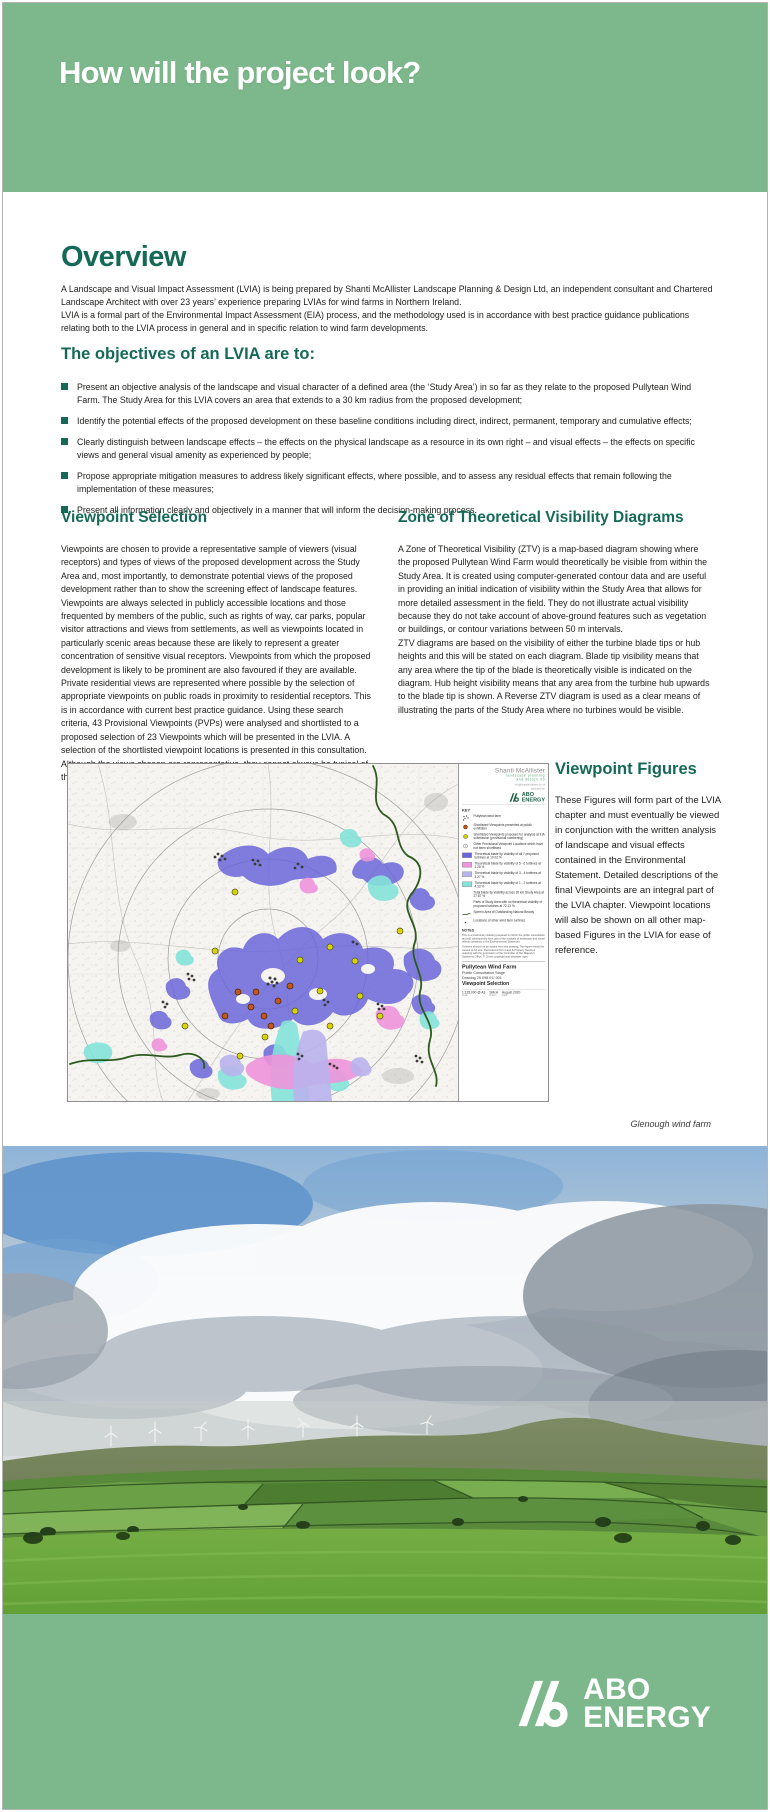 This screenshot has width=770, height=1812. What do you see at coordinates (466, 846) in the screenshot?
I see `white-dot-icon` at bounding box center [466, 846].